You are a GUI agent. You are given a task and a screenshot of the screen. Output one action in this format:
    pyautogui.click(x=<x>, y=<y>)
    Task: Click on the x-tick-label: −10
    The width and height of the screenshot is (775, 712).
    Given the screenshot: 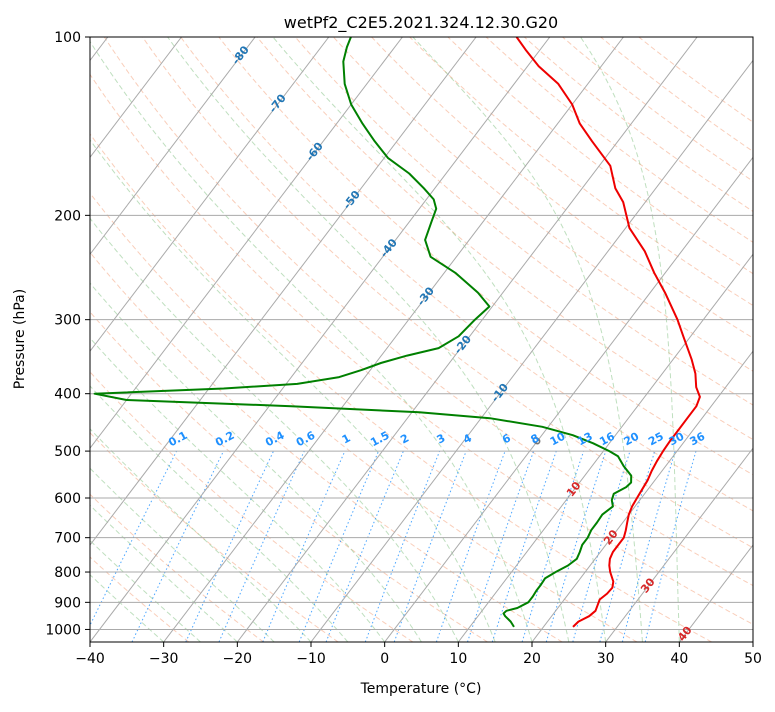 What is the action you would take?
    pyautogui.click(x=311, y=659)
    